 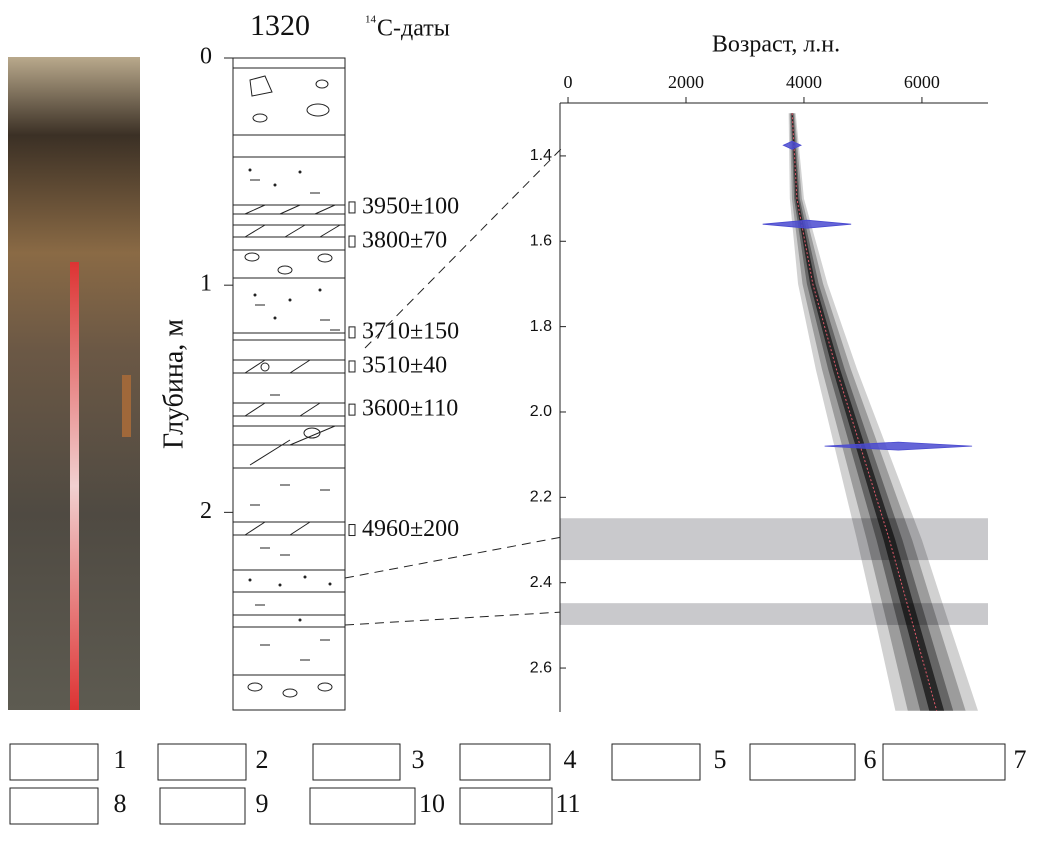 I want to click on legend-label: 10, so click(x=432, y=803).